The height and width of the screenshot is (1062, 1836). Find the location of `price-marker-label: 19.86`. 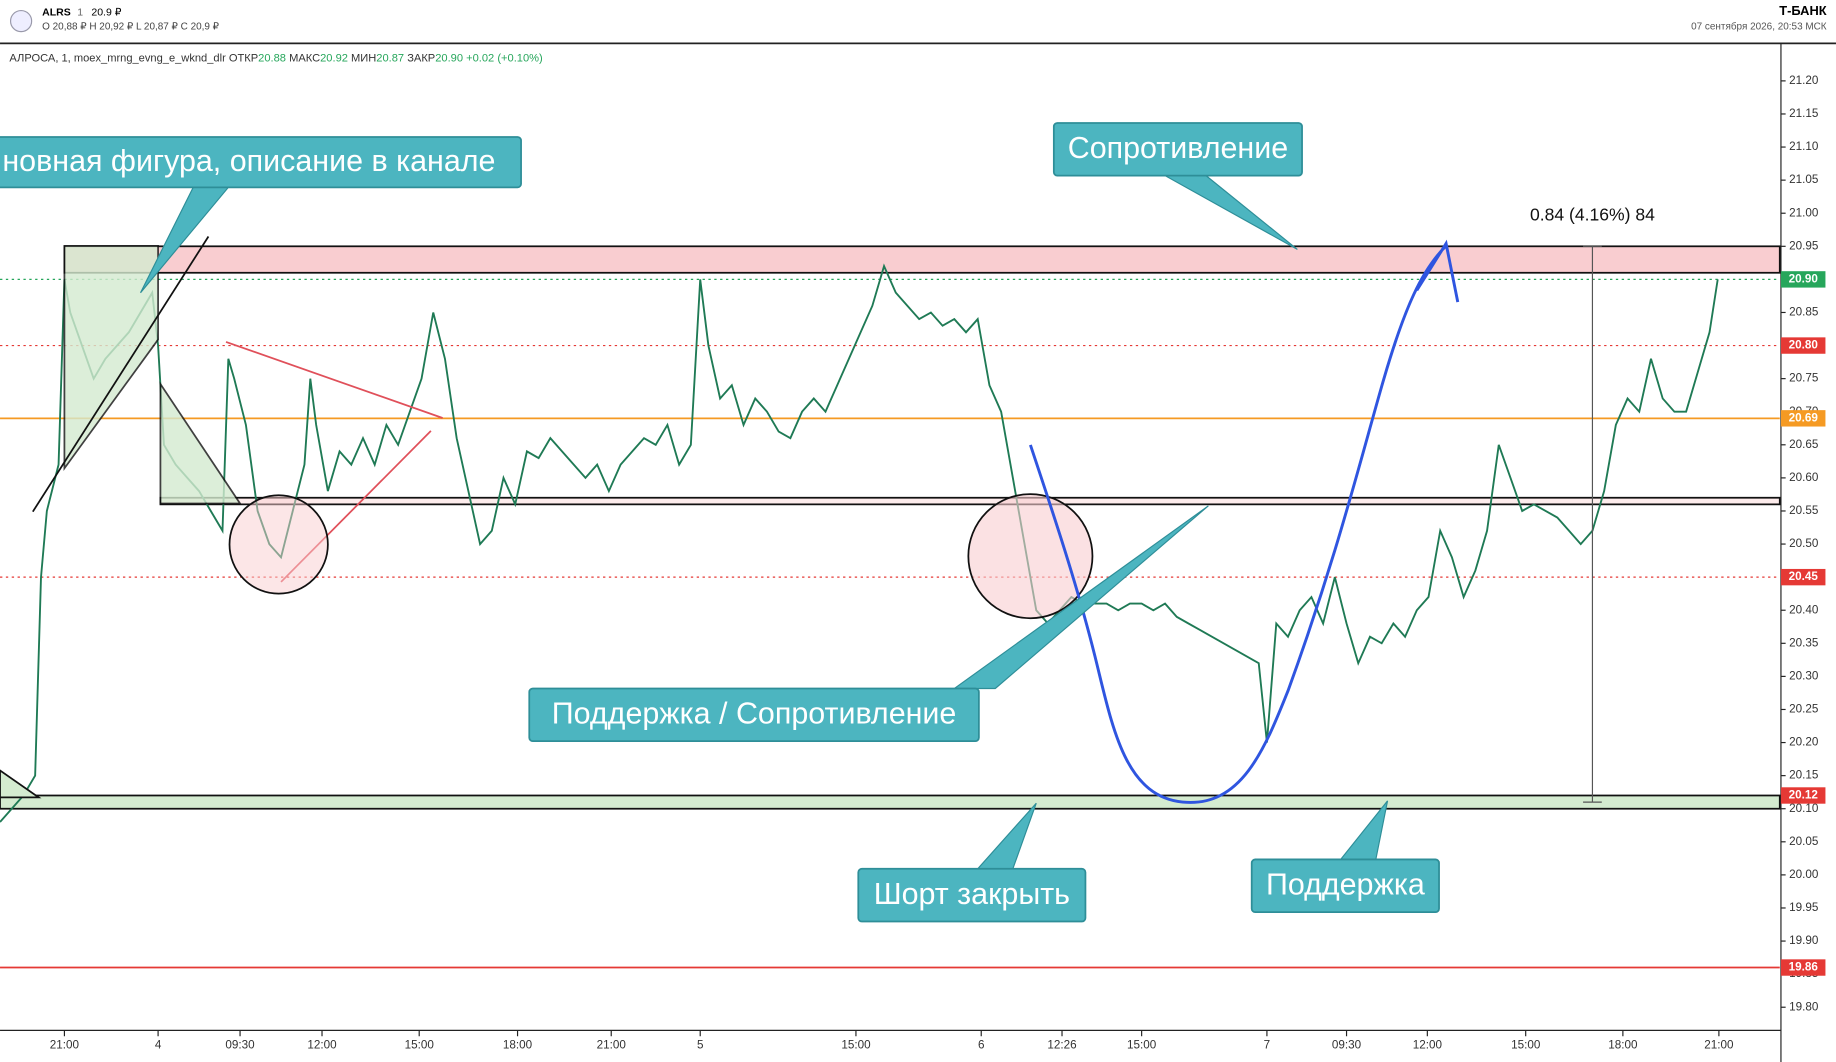

price-marker-label: 19.86 is located at coordinates (1804, 967).